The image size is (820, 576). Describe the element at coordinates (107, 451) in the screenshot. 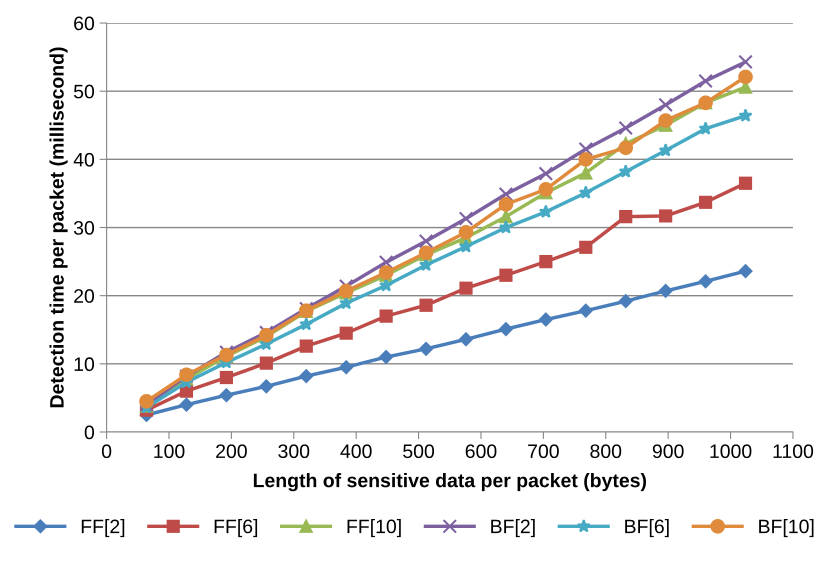

I see `x-tick-label: 0` at that location.